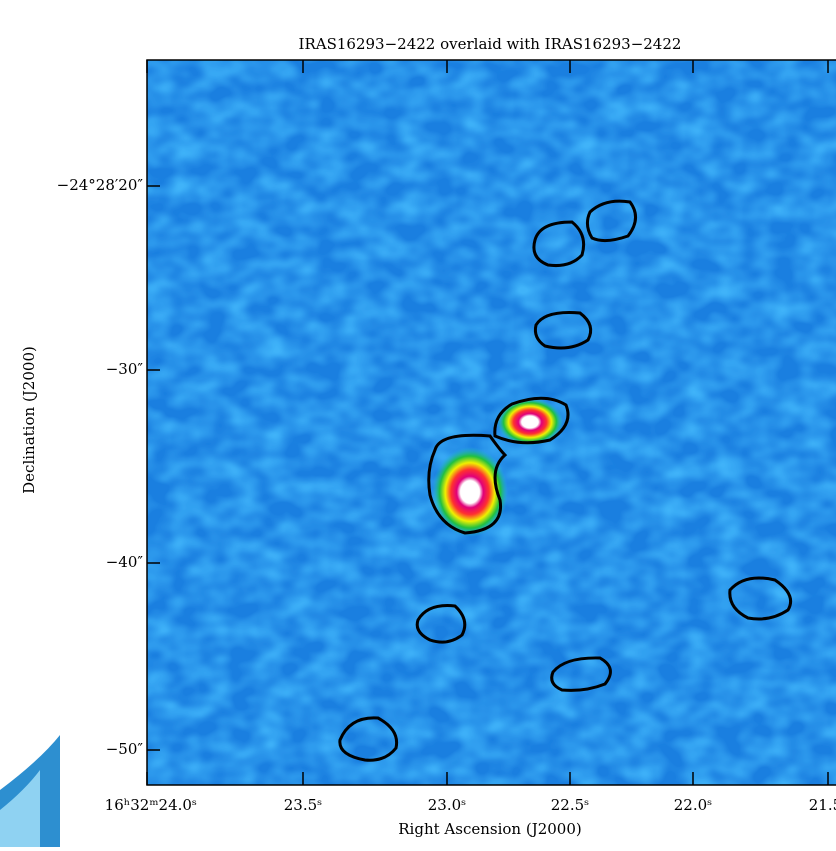 The height and width of the screenshot is (851, 836). I want to click on y-tick-label: −30″, so click(125, 369).